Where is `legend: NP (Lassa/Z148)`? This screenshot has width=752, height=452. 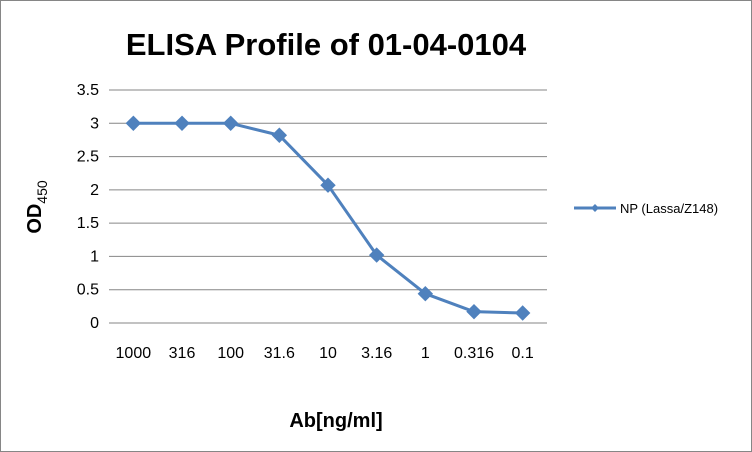 legend: NP (Lassa/Z148) is located at coordinates (646, 208).